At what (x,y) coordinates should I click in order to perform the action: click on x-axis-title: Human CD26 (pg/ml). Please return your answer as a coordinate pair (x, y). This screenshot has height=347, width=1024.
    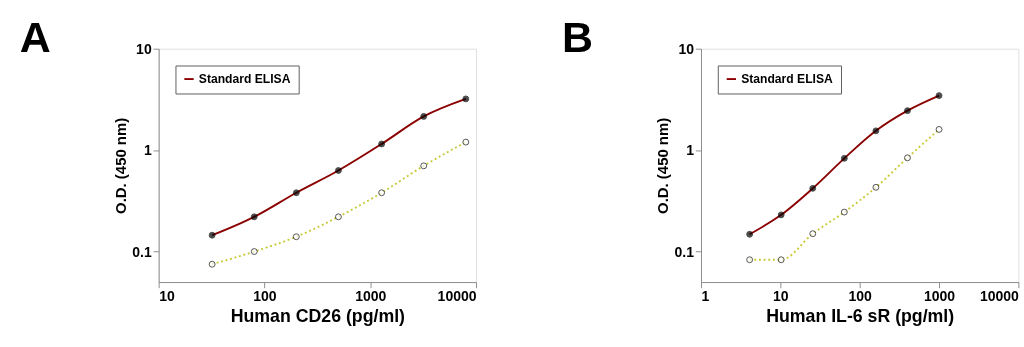
    Looking at the image, I should click on (318, 315).